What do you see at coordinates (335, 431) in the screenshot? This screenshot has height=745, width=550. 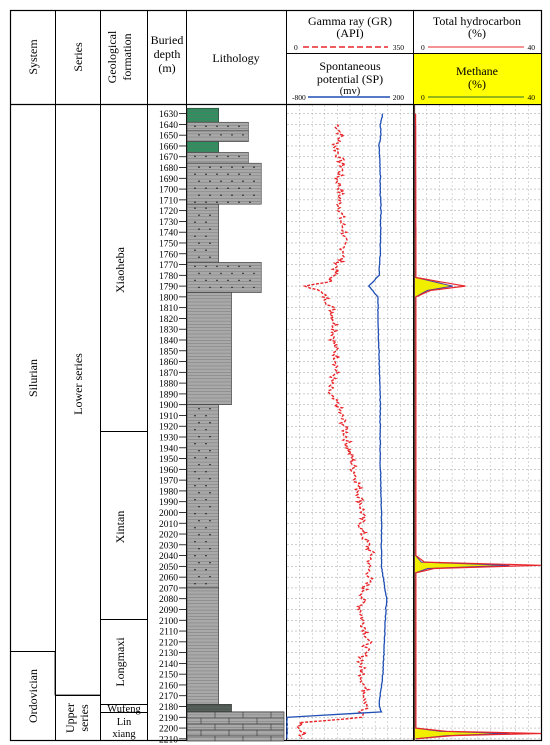 I see `gr-curve` at bounding box center [335, 431].